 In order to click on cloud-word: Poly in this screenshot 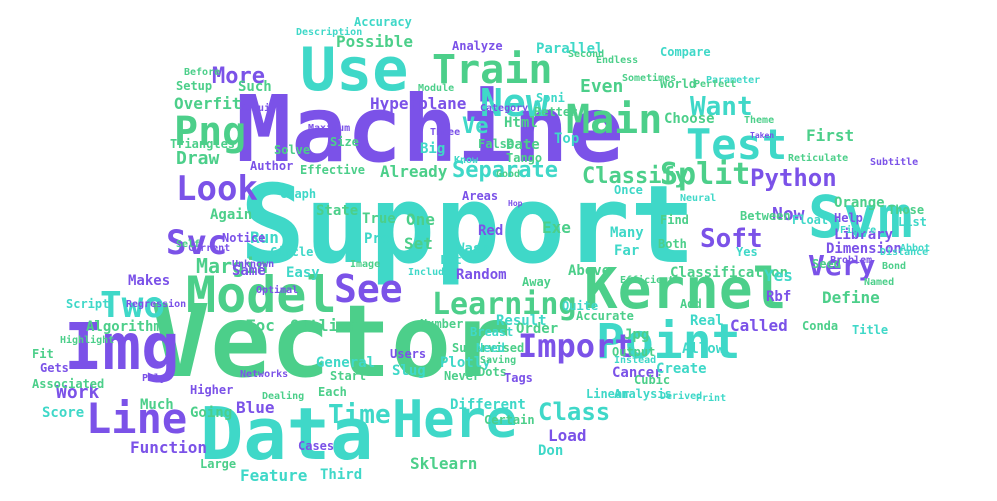, I will do `click(154, 378)`.